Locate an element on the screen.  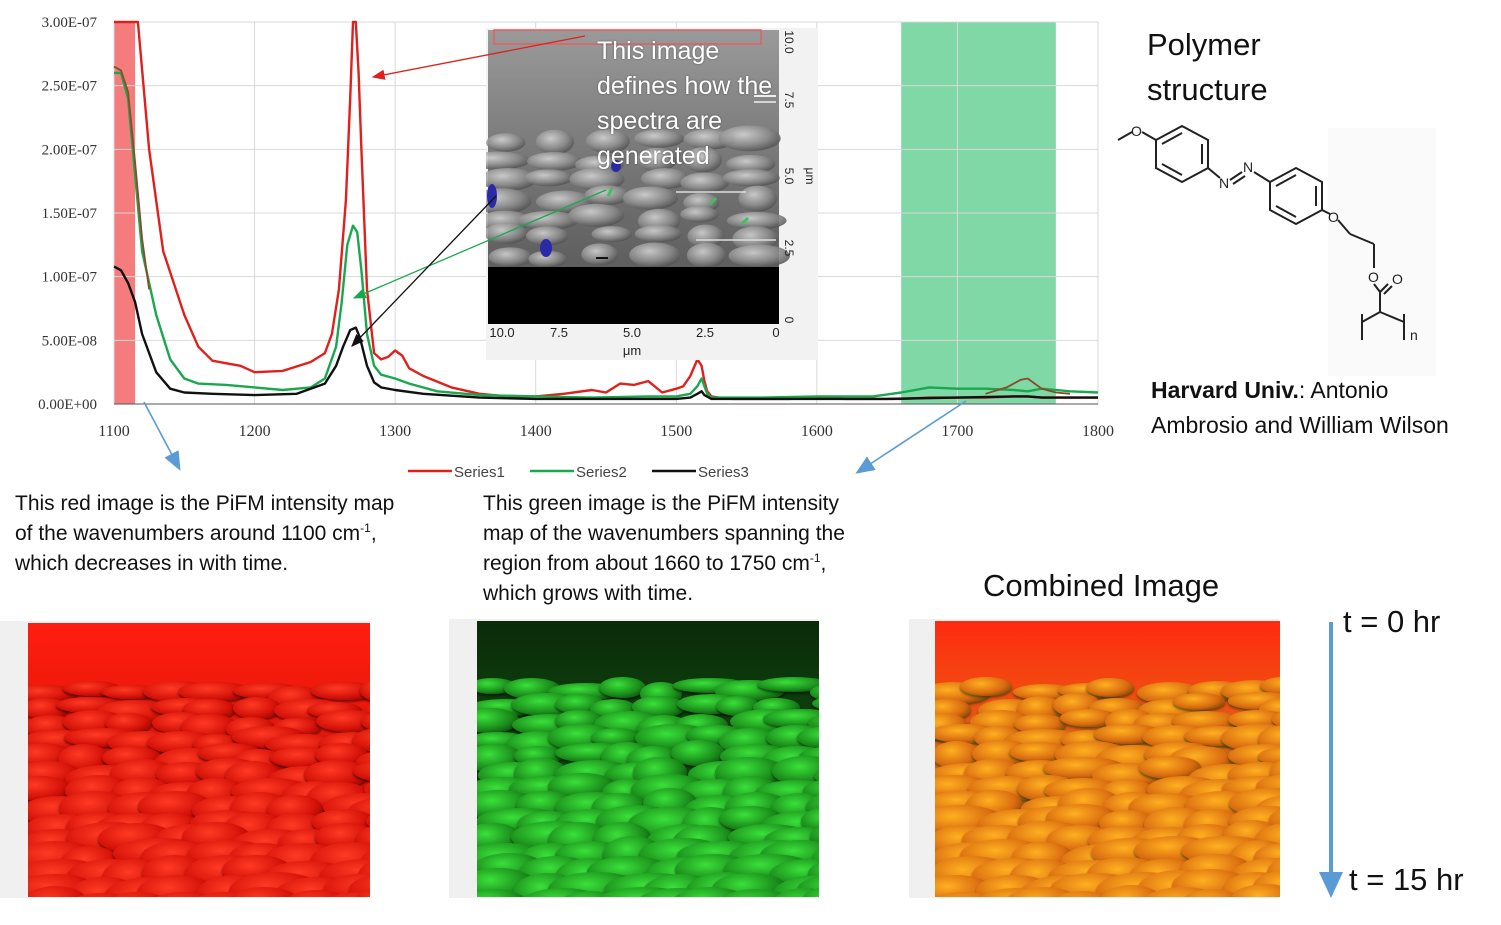
legend-label: Series1 is located at coordinates (479, 472).